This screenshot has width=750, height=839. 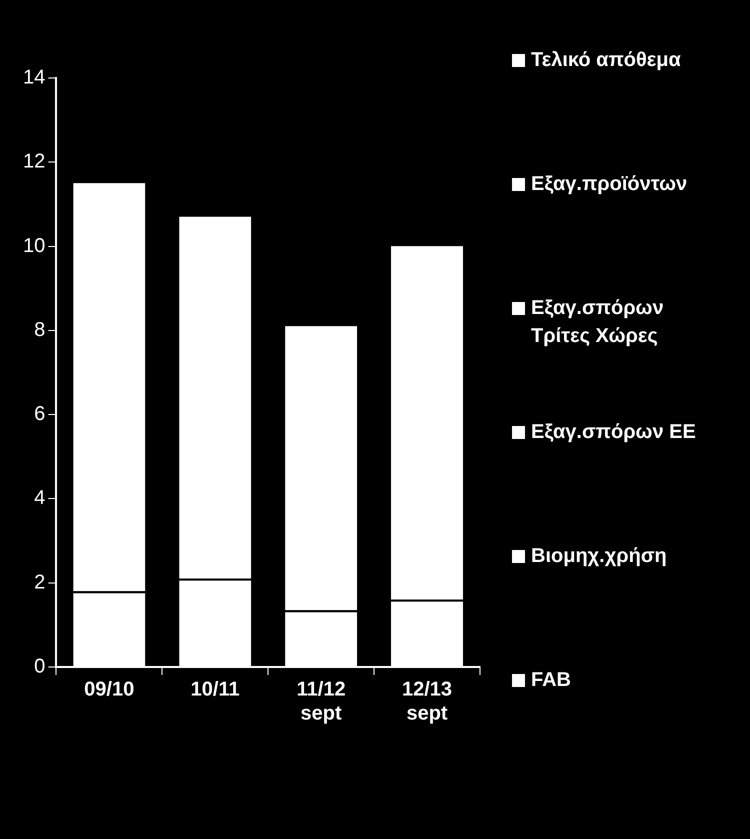 I want to click on x-tick-label: 10/11, so click(x=215, y=689).